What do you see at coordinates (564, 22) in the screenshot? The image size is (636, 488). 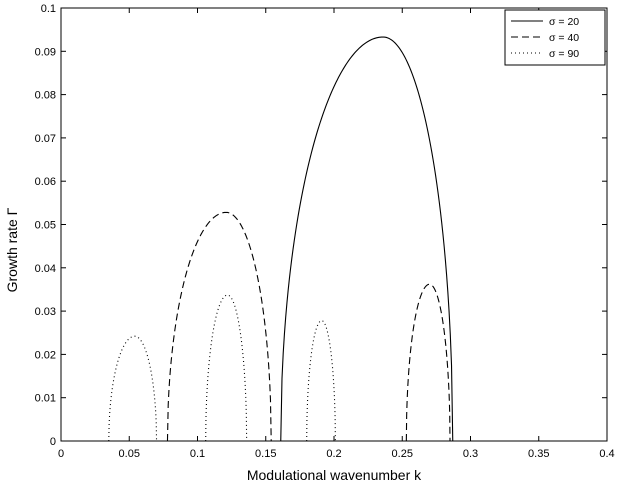 I see `legend-entry-label: σ = 20` at bounding box center [564, 22].